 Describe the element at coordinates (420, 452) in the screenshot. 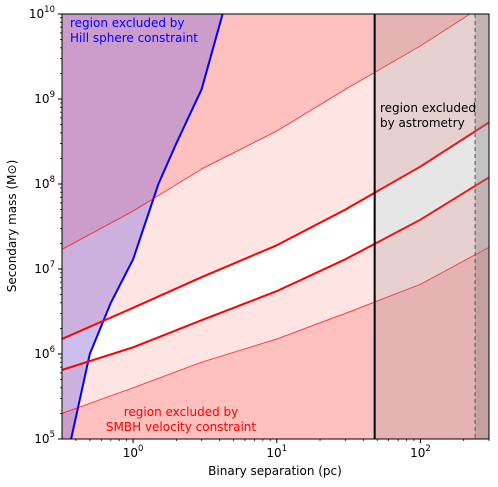

I see `x-tick-label: 10²` at that location.